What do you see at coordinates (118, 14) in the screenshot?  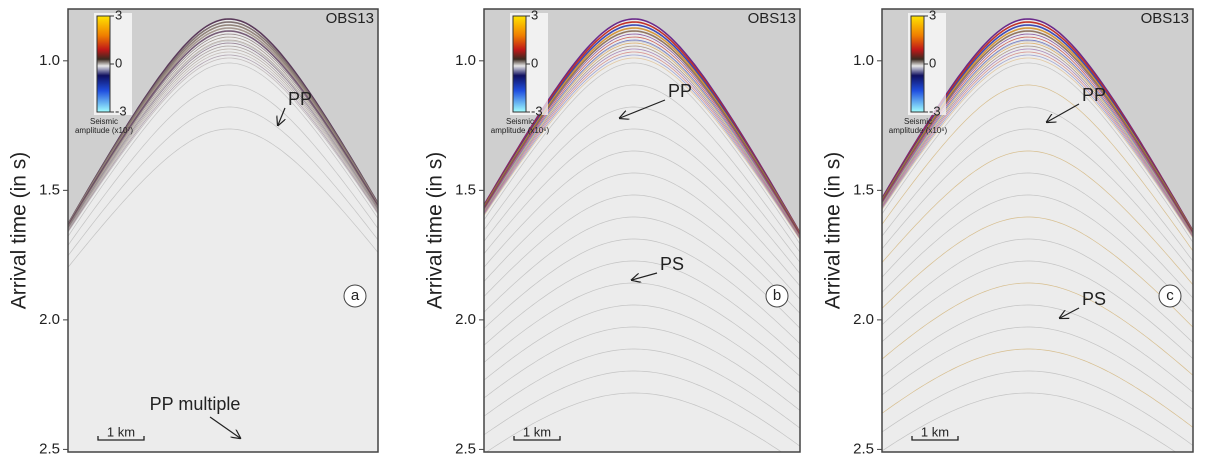 I see `colorbar-tick-label: 3` at bounding box center [118, 14].